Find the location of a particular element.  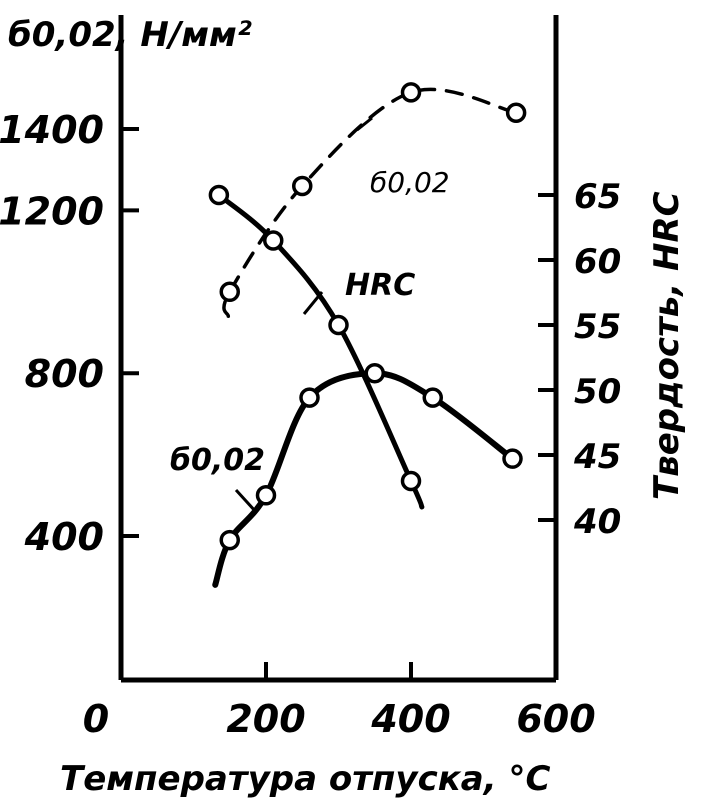

x-tick-label: 200 is located at coordinates (265, 719).